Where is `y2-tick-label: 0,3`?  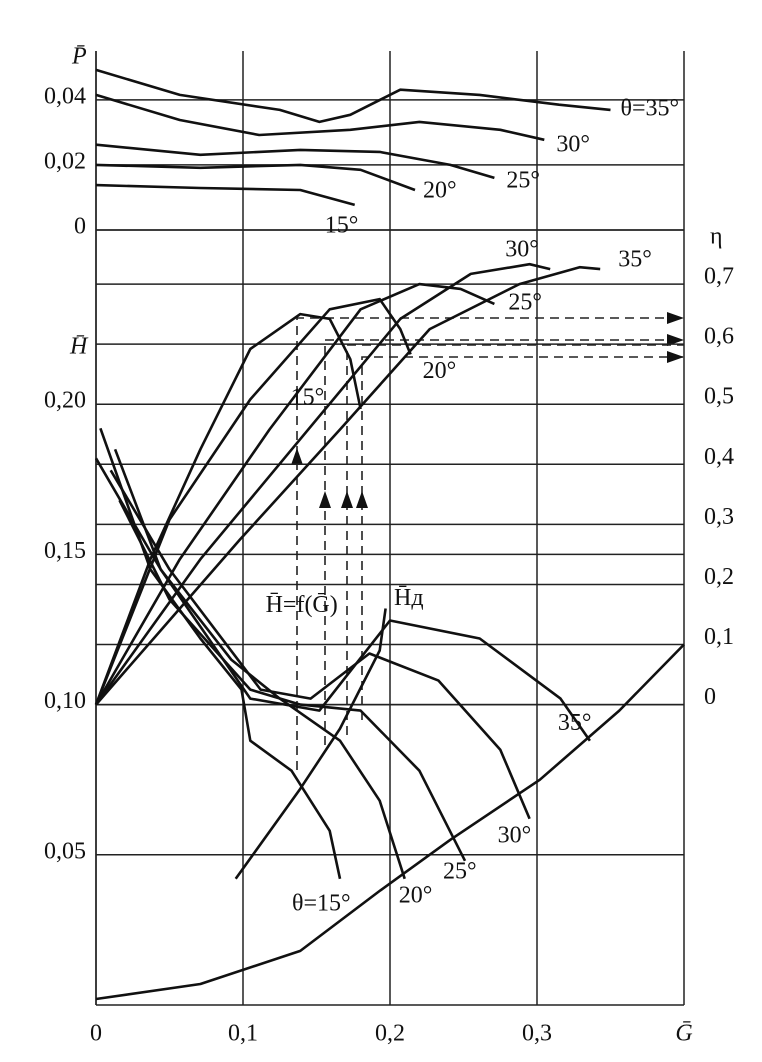 y2-tick-label: 0,3 is located at coordinates (719, 517).